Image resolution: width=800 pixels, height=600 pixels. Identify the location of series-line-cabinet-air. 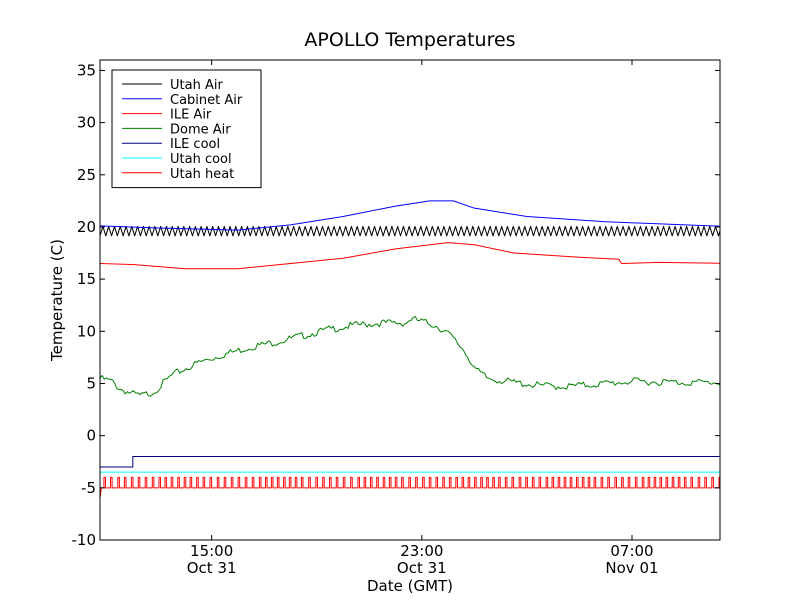
(410, 215).